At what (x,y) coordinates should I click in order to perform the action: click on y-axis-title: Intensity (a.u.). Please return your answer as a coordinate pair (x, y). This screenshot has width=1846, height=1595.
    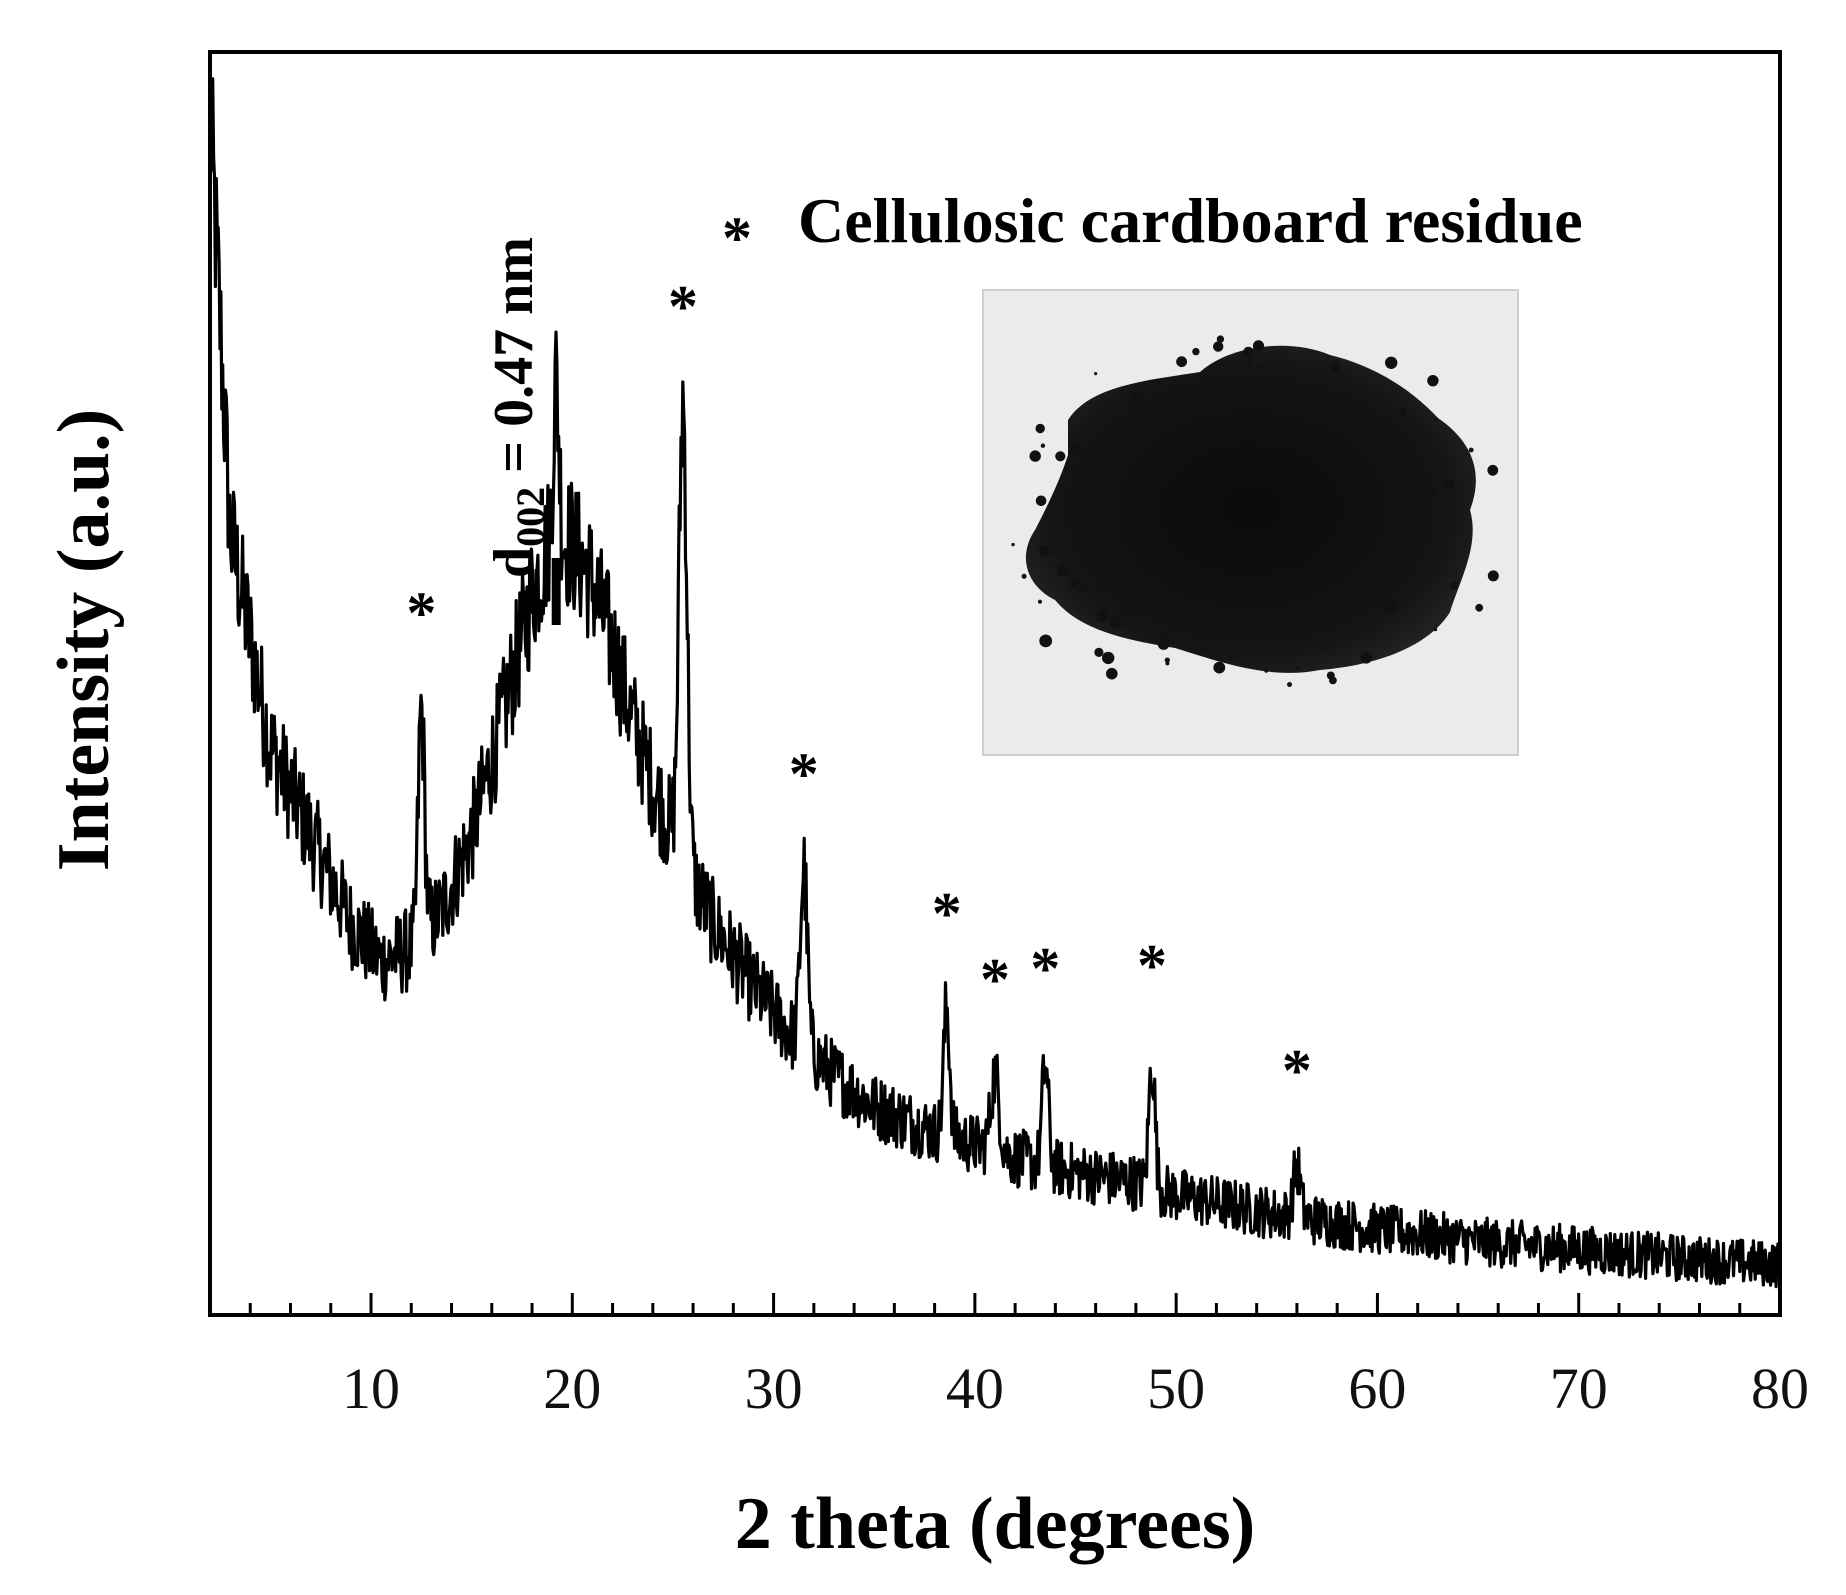
    Looking at the image, I should click on (84, 640).